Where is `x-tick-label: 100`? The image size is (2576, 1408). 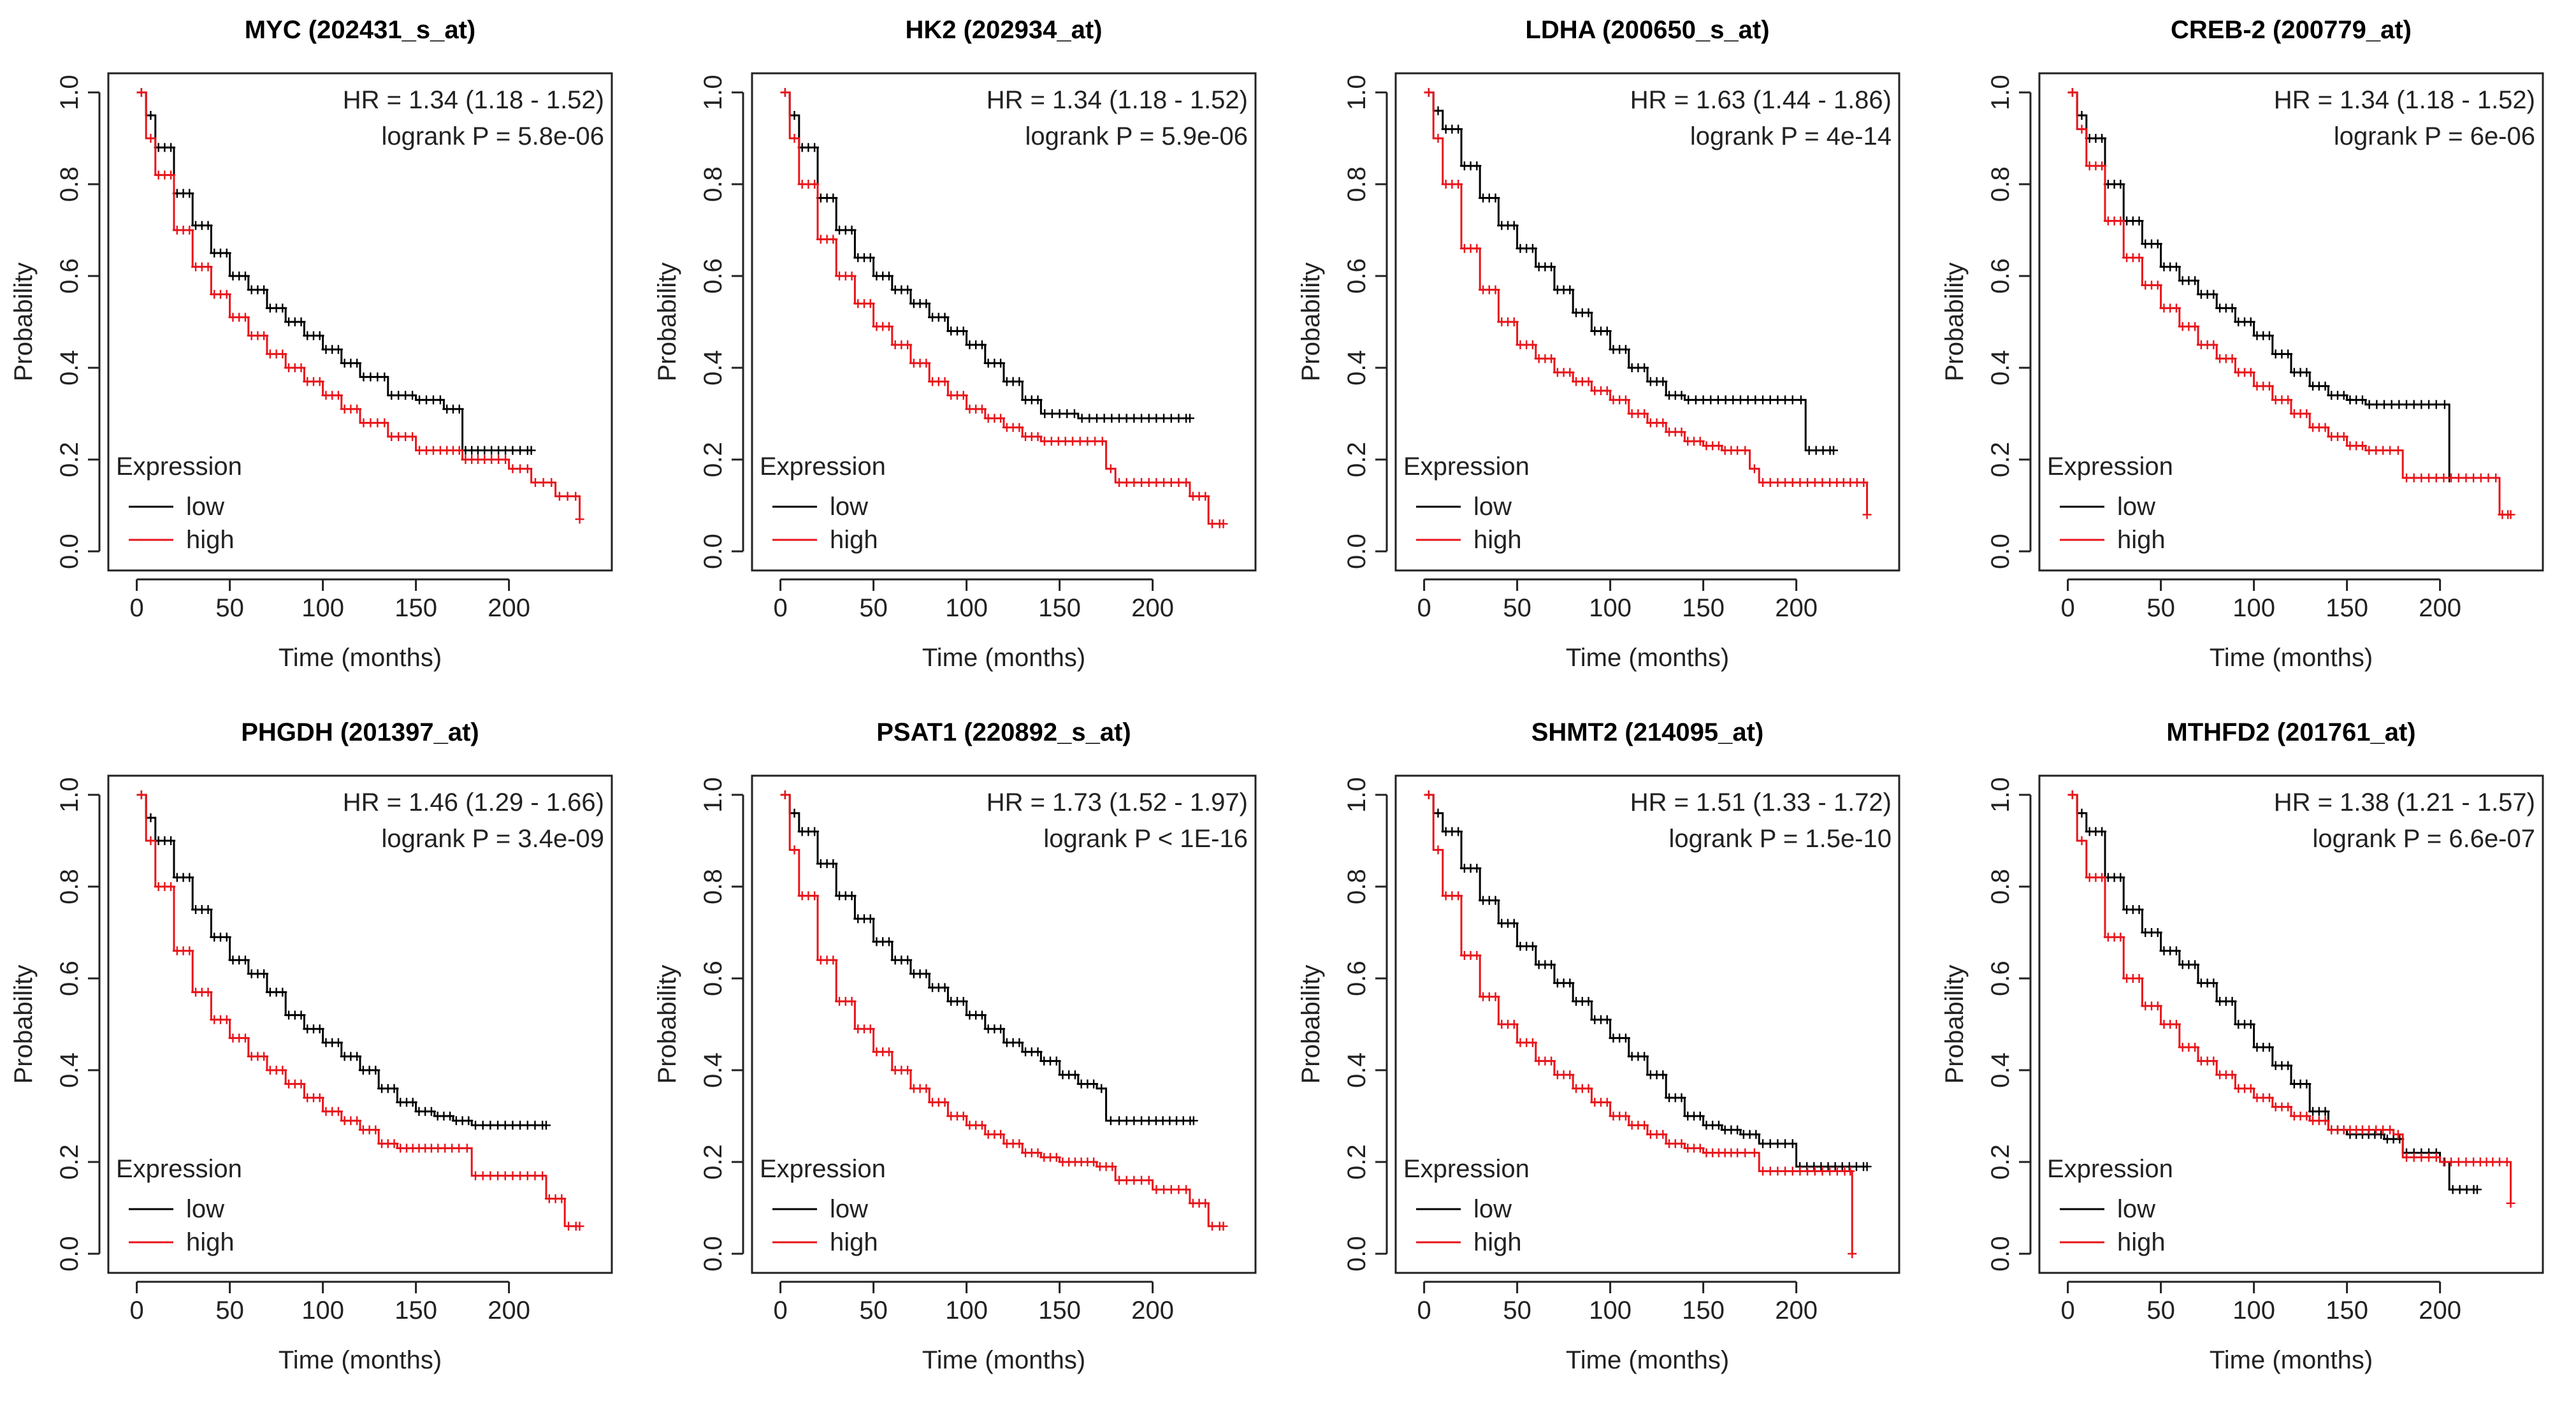 x-tick-label: 100 is located at coordinates (322, 608).